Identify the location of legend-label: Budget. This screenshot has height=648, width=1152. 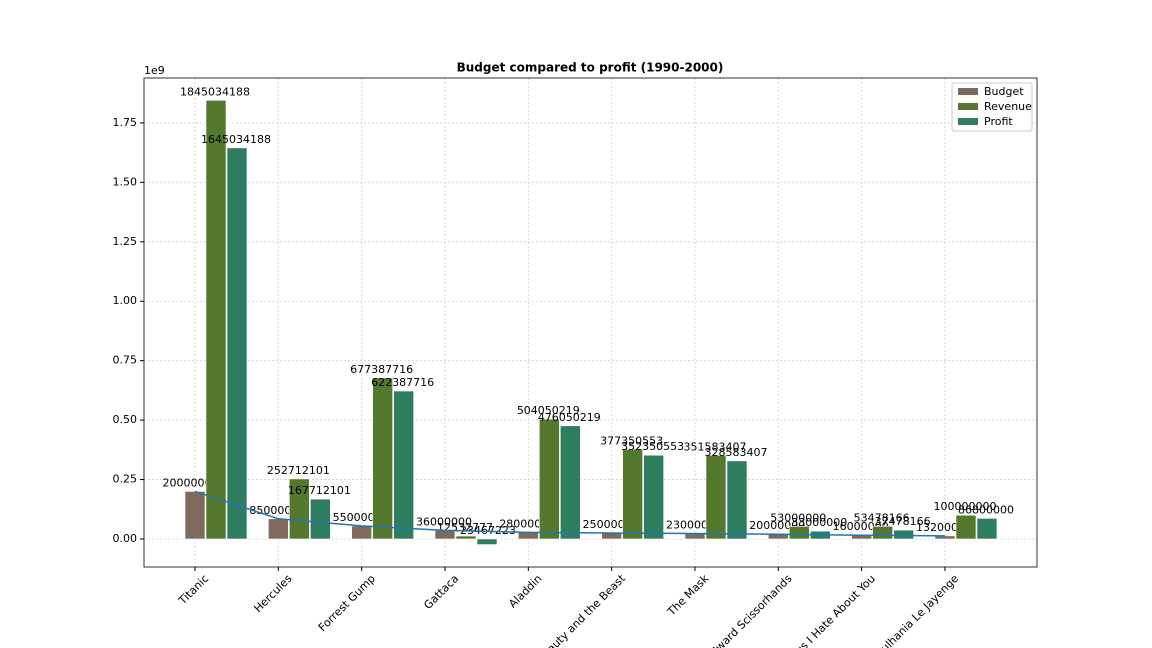
(1004, 91).